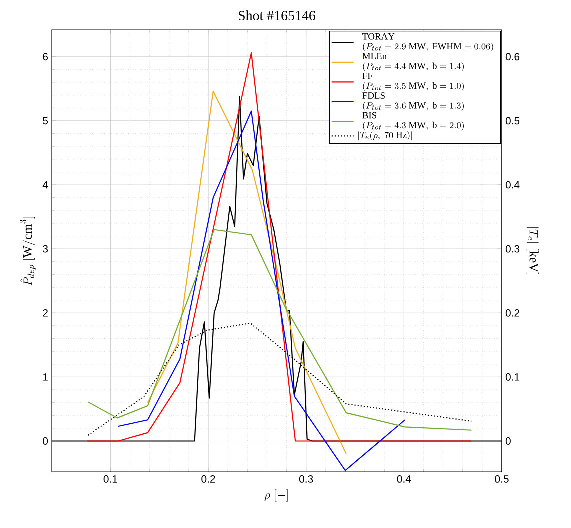 The width and height of the screenshot is (571, 528). What do you see at coordinates (508, 441) in the screenshot?
I see `y2-tick-label: 0` at bounding box center [508, 441].